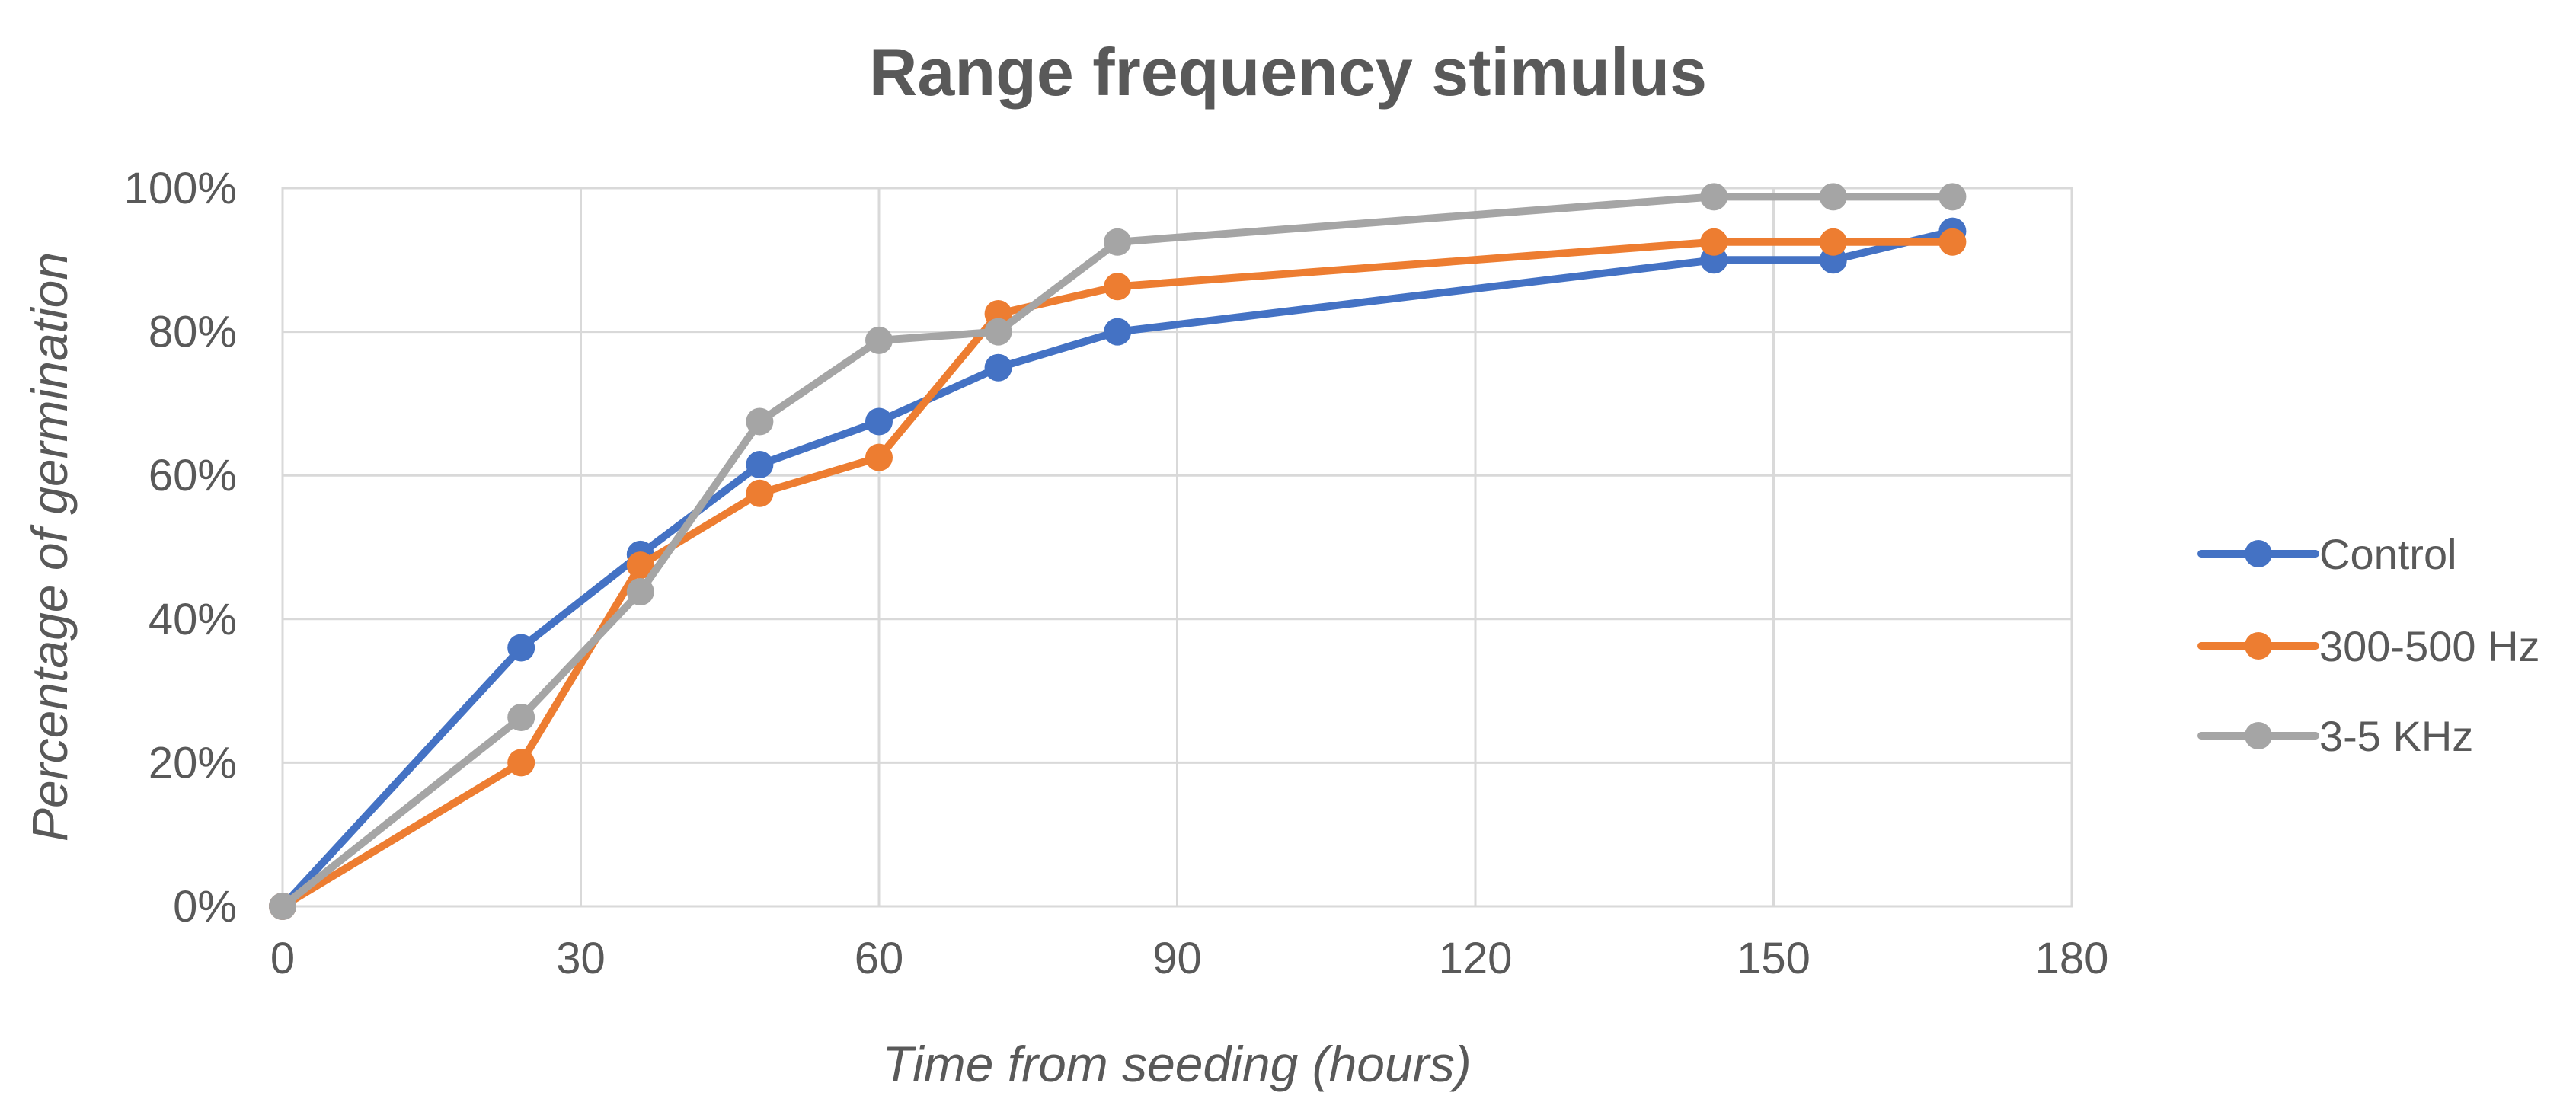 The height and width of the screenshot is (1115, 2576). Describe the element at coordinates (193, 332) in the screenshot. I see `y-tick-label: 80%` at that location.